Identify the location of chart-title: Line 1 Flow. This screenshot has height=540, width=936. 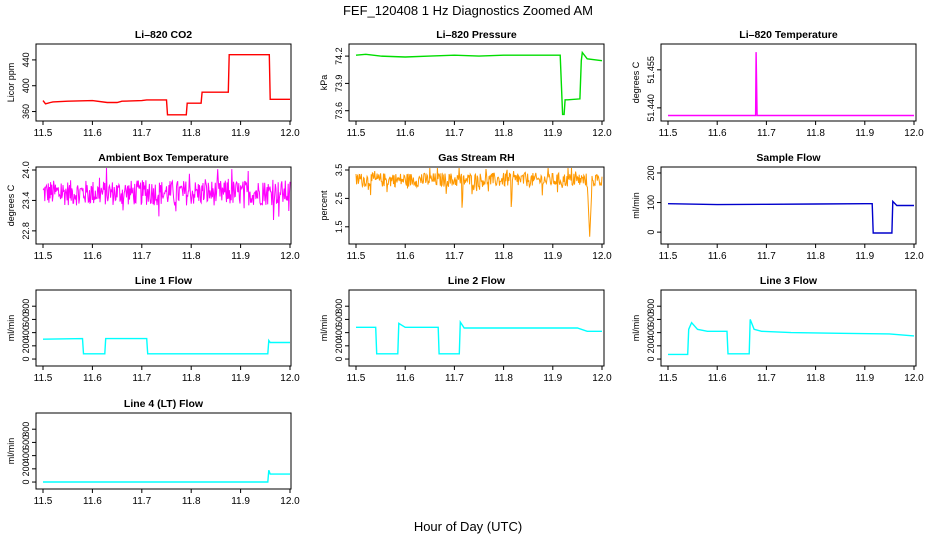
(164, 281).